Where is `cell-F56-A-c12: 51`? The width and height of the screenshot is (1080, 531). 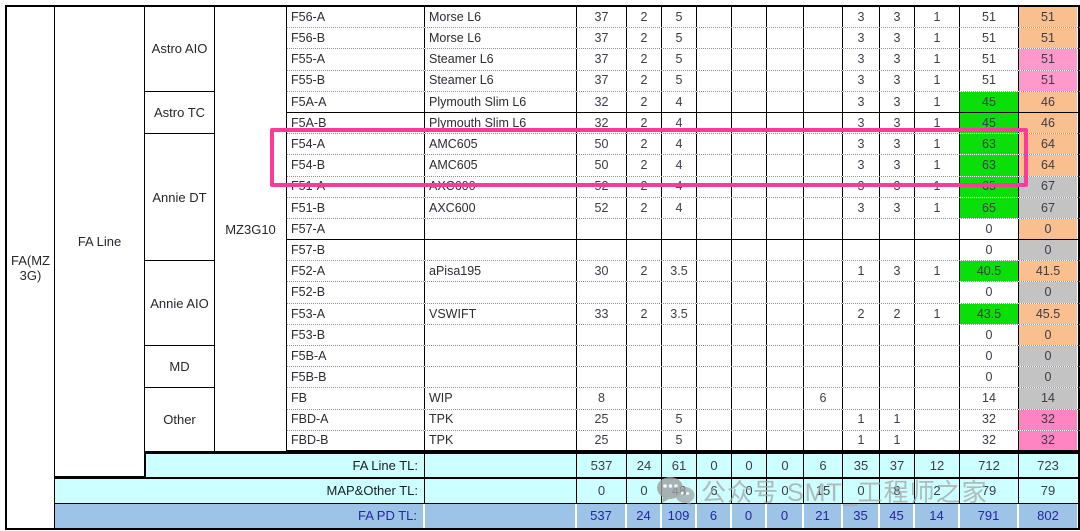
cell-F56-A-c12: 51 is located at coordinates (1048, 17).